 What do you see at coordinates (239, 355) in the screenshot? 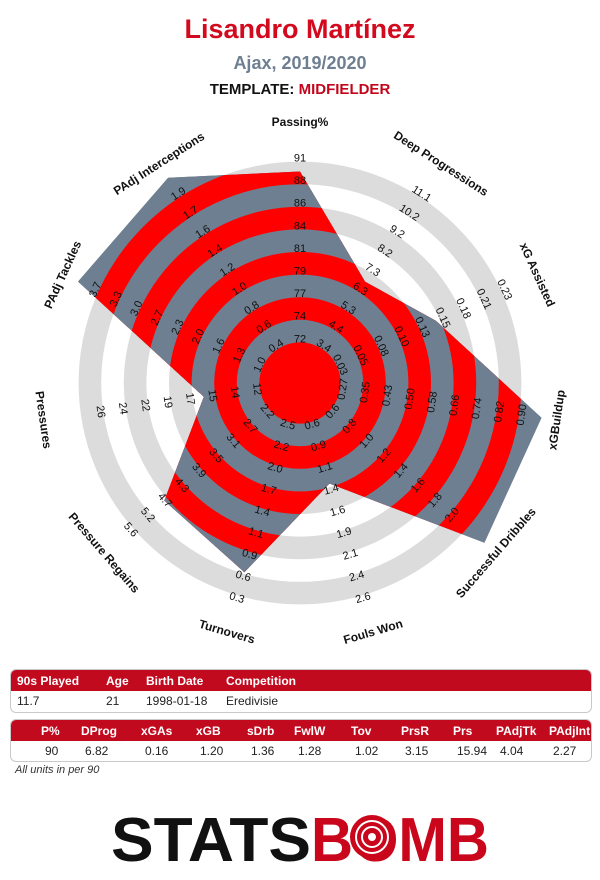
I see `radar-tick-label: 1.3` at bounding box center [239, 355].